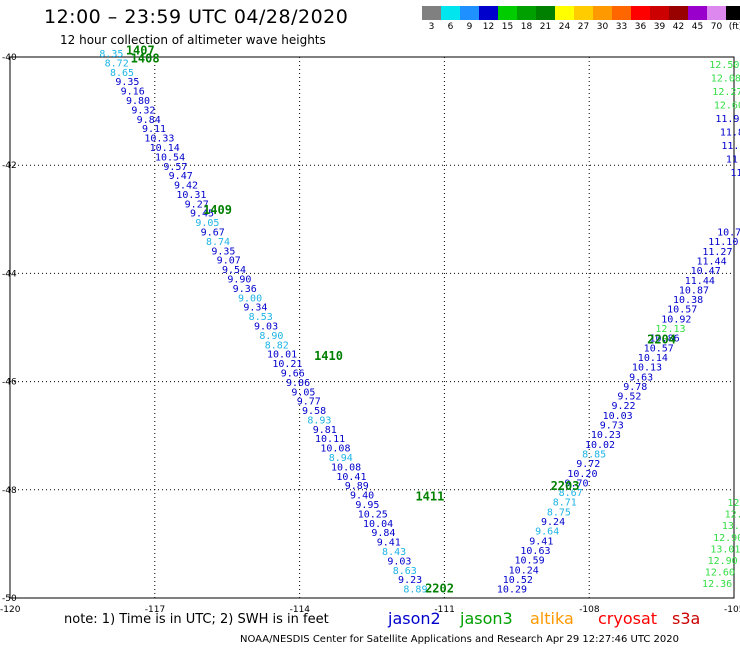 This screenshot has height=650, width=740. Describe the element at coordinates (661, 340) in the screenshot. I see `pass-id-label: 2204` at that location.